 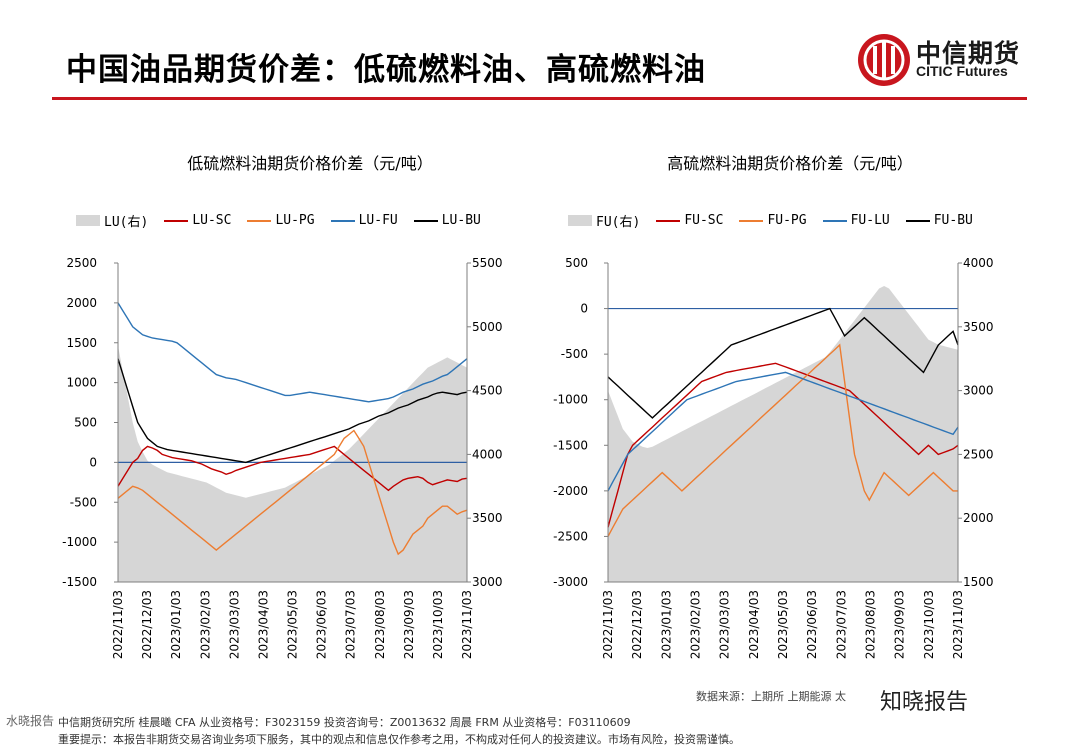 What do you see at coordinates (409, 624) in the screenshot?
I see `chart1-x-tick: 2023/09/03` at bounding box center [409, 624].